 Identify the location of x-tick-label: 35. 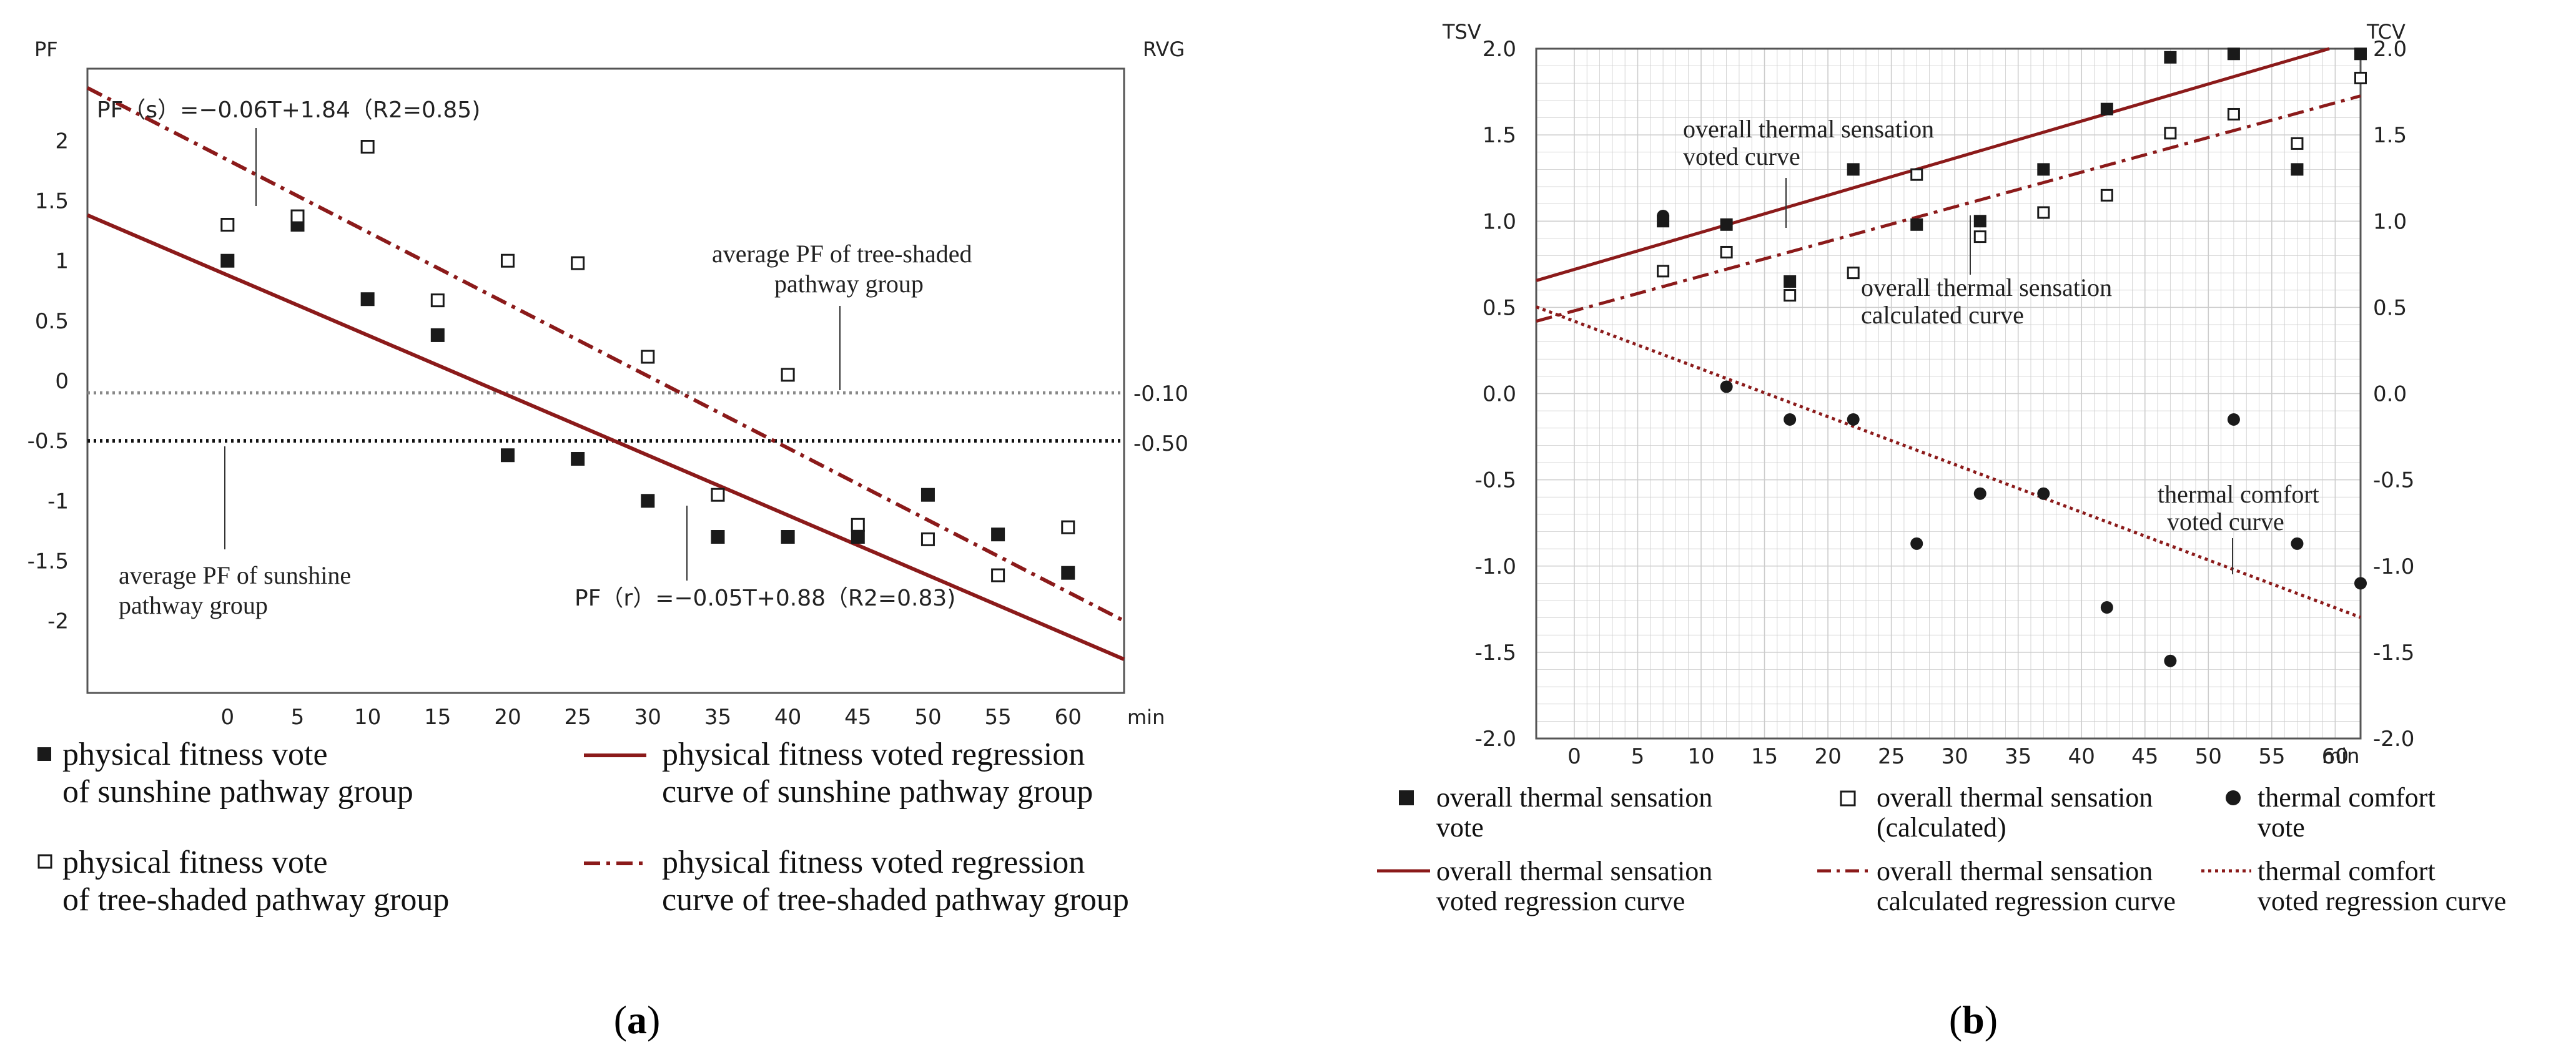
(2018, 756).